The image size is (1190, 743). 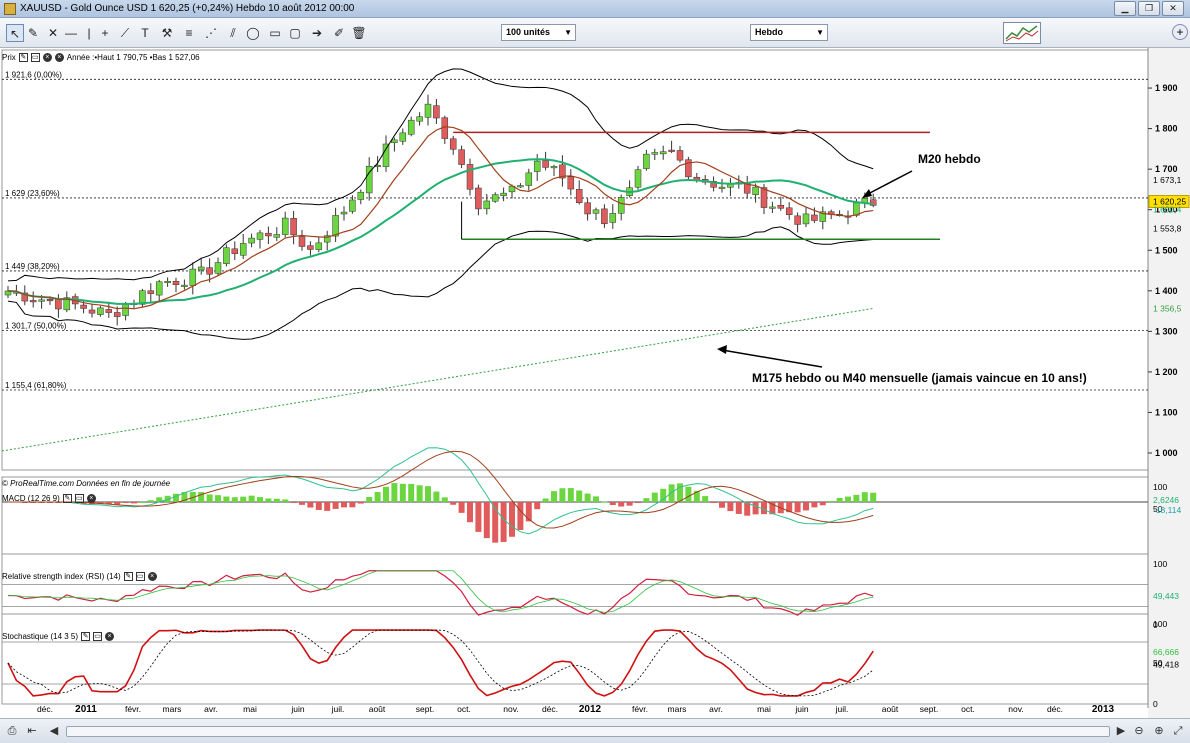 What do you see at coordinates (538, 32) in the screenshot?
I see `units-dropdown: 100 unités ▼` at bounding box center [538, 32].